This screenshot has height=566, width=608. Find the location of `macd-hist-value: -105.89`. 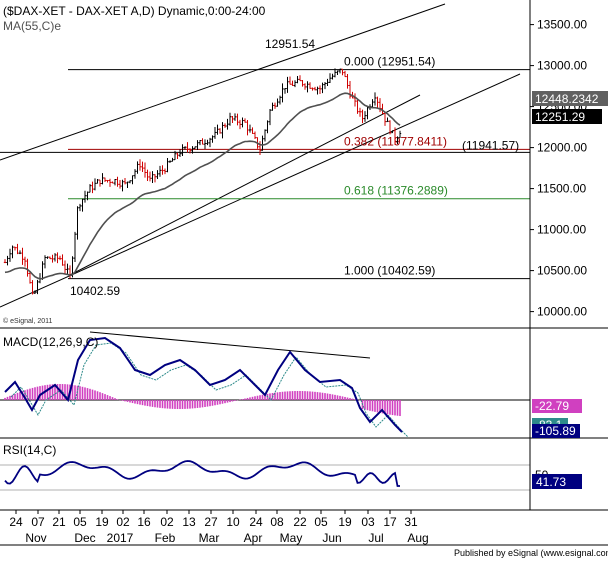

macd-hist-value: -105.89 is located at coordinates (555, 431).